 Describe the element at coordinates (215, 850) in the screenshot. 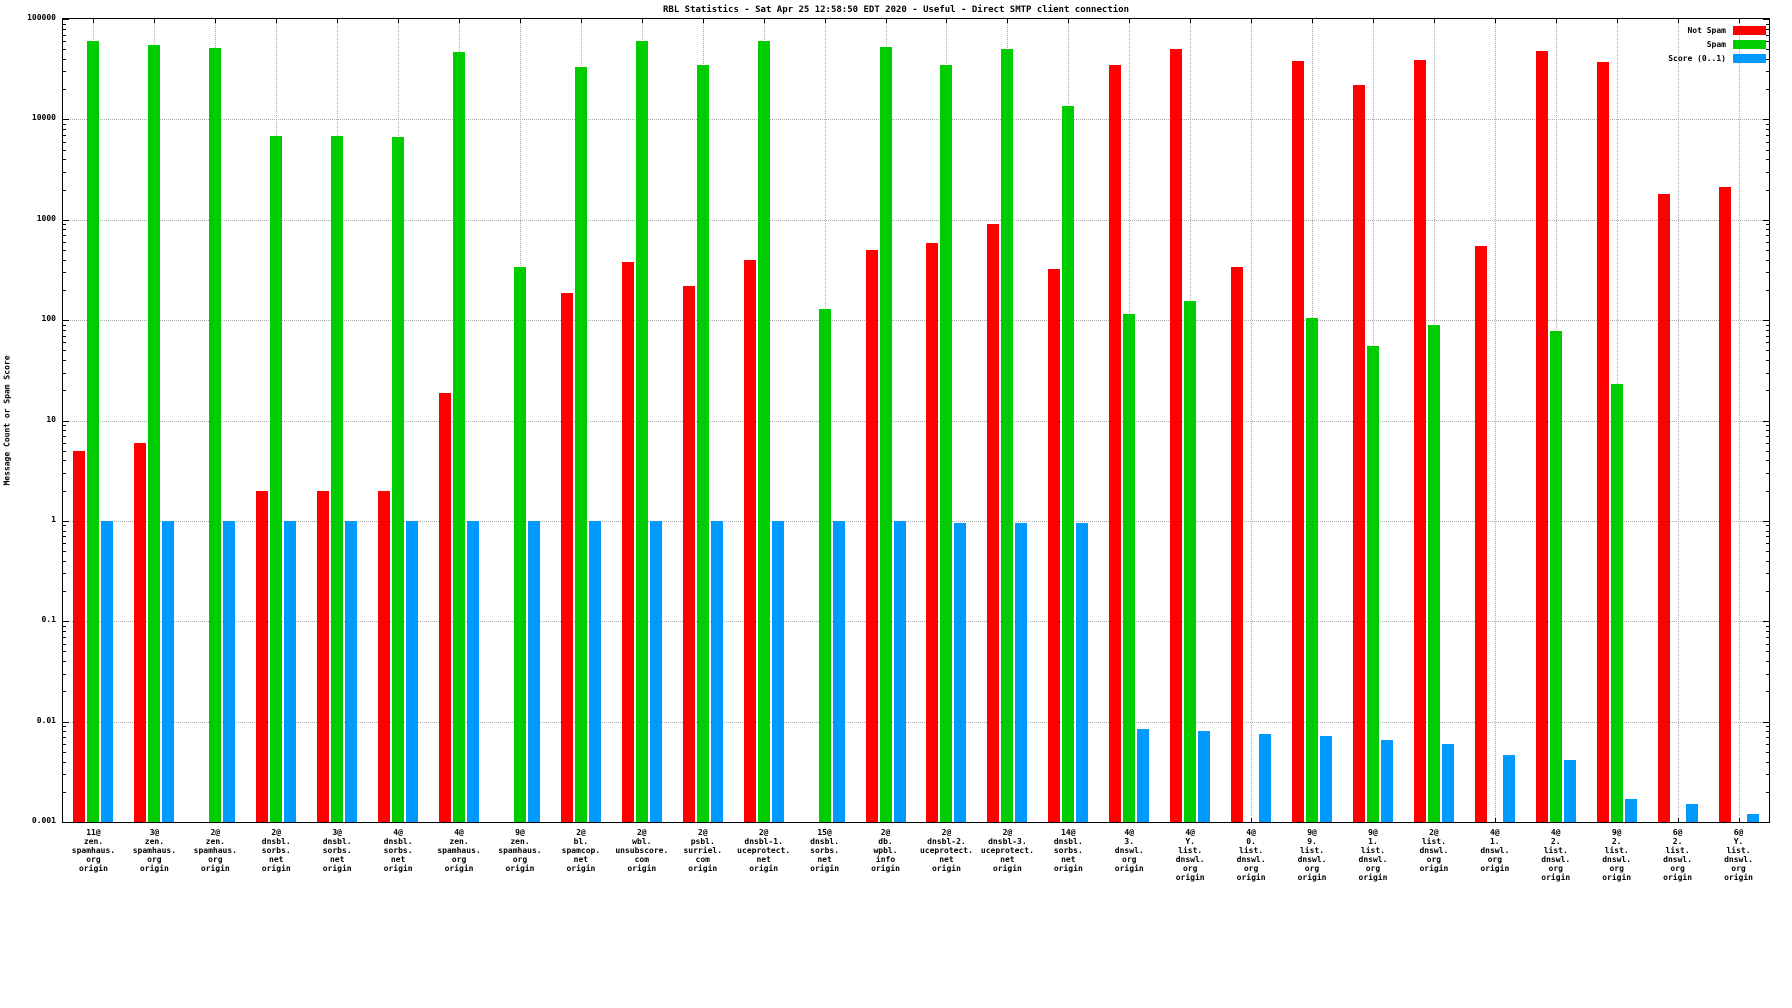

I see `x-tick-label: 2@ zen. spamhaus. org origin` at that location.